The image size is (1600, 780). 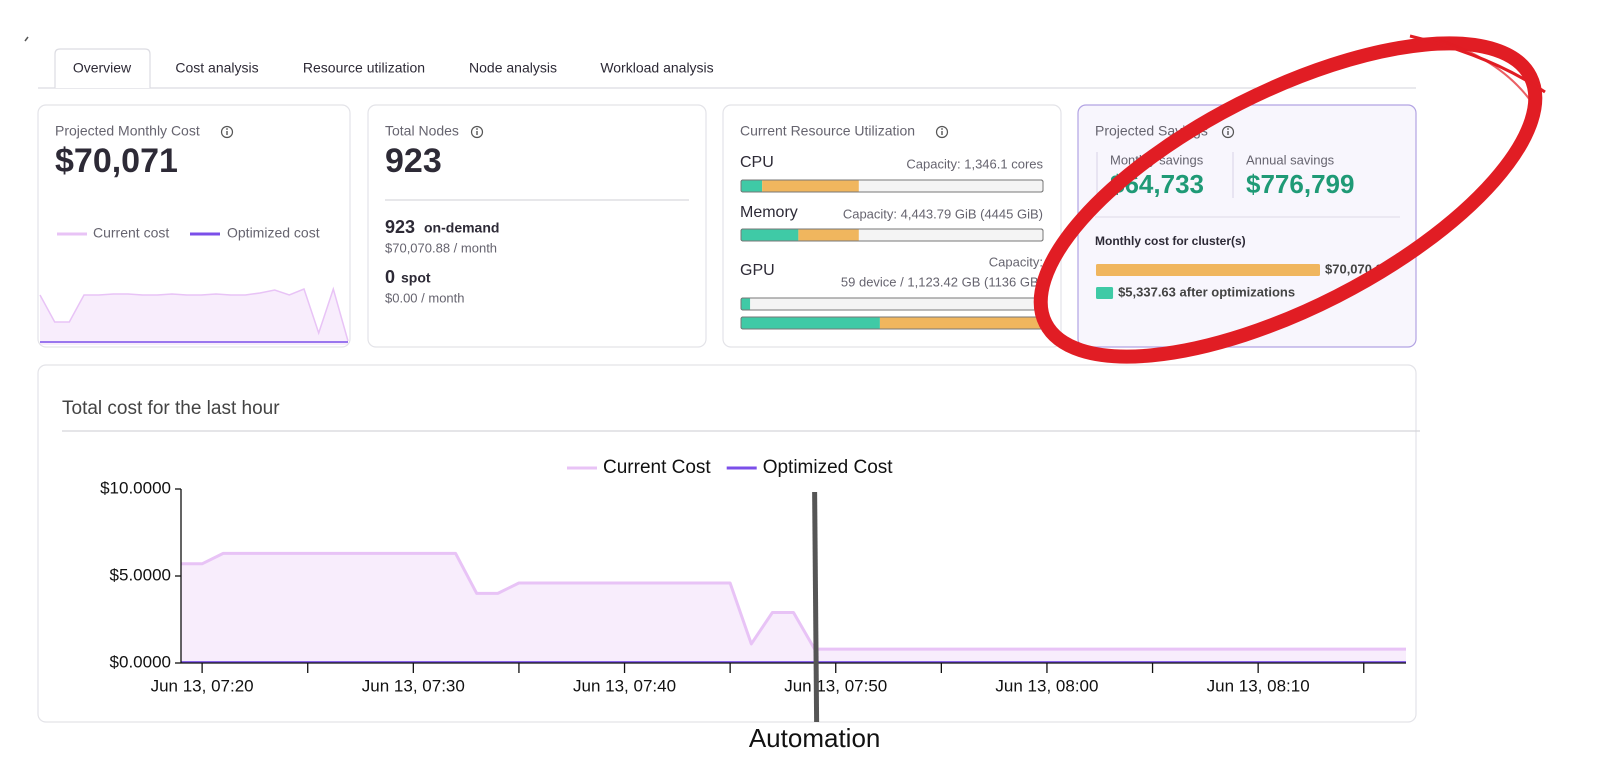 What do you see at coordinates (1016, 261) in the screenshot?
I see `resource-capacity: Capacity:` at bounding box center [1016, 261].